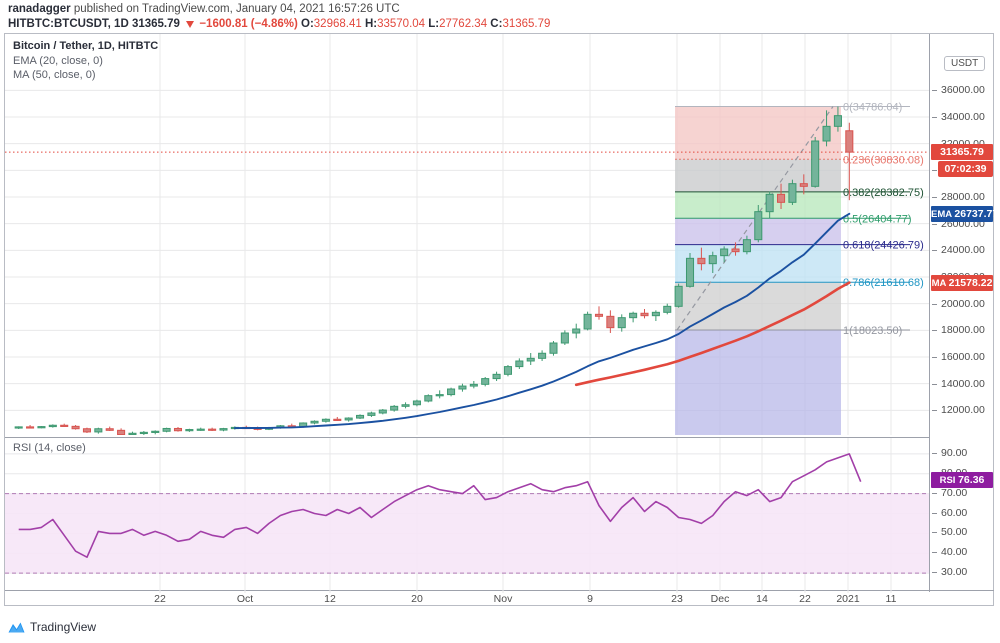  Describe the element at coordinates (883, 283) in the screenshot. I see `fib-level-label: 0.786(21610.68)` at that location.